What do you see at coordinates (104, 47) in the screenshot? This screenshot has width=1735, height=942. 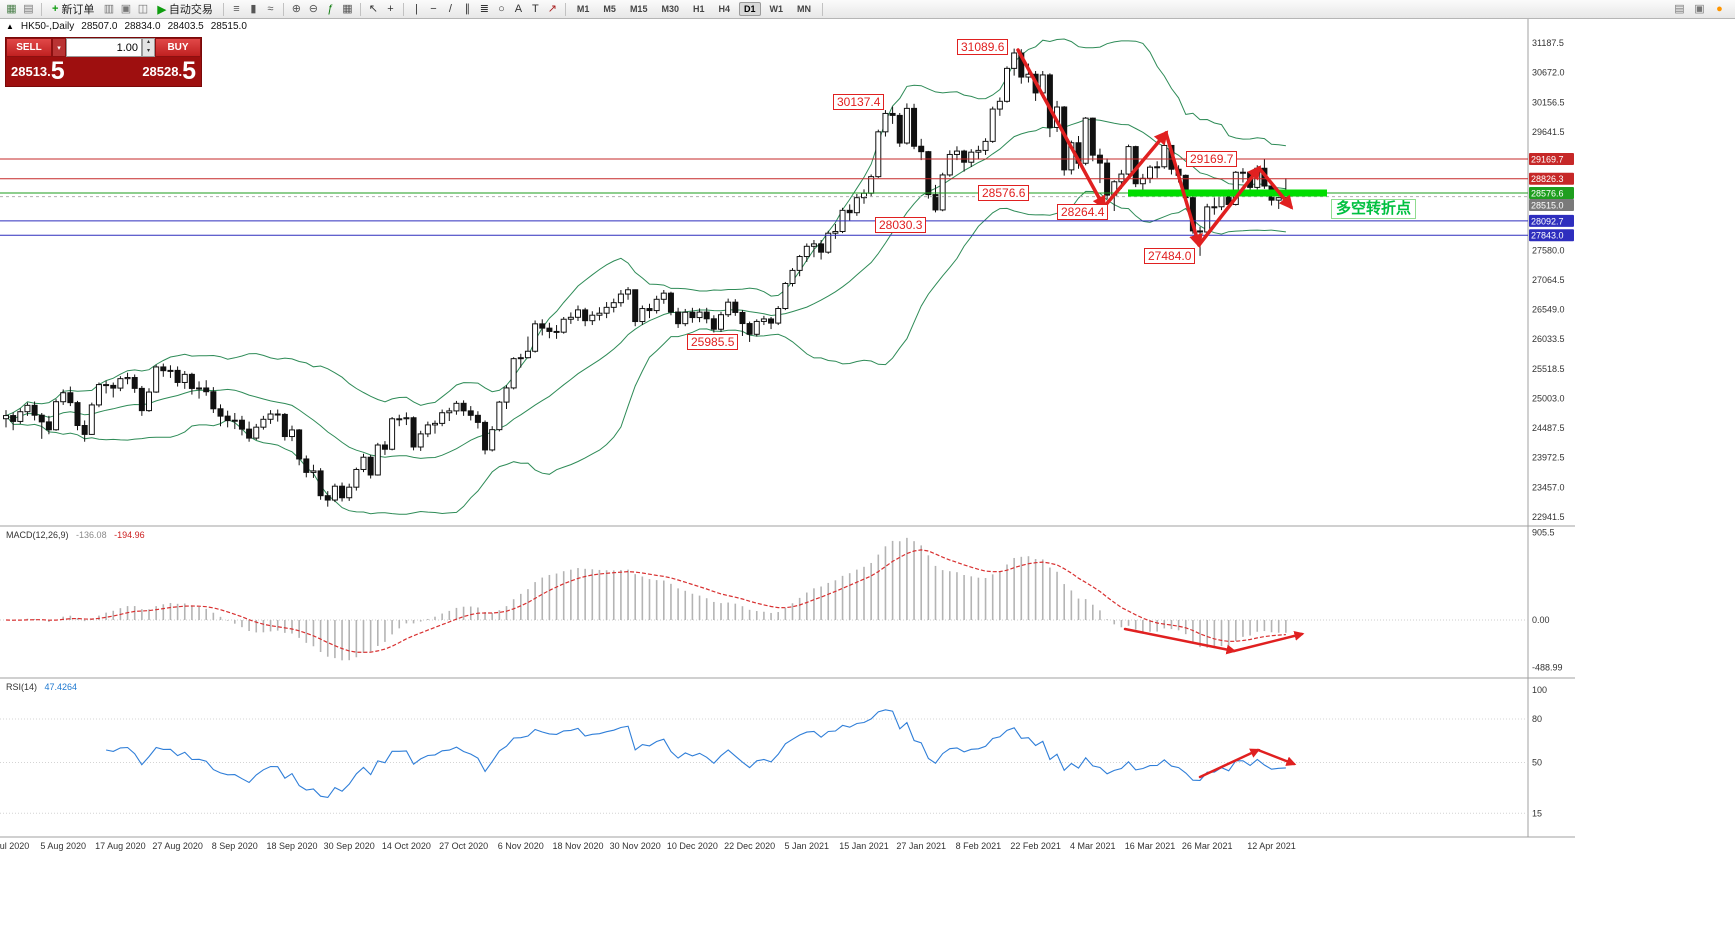 I see `volume-input` at bounding box center [104, 47].